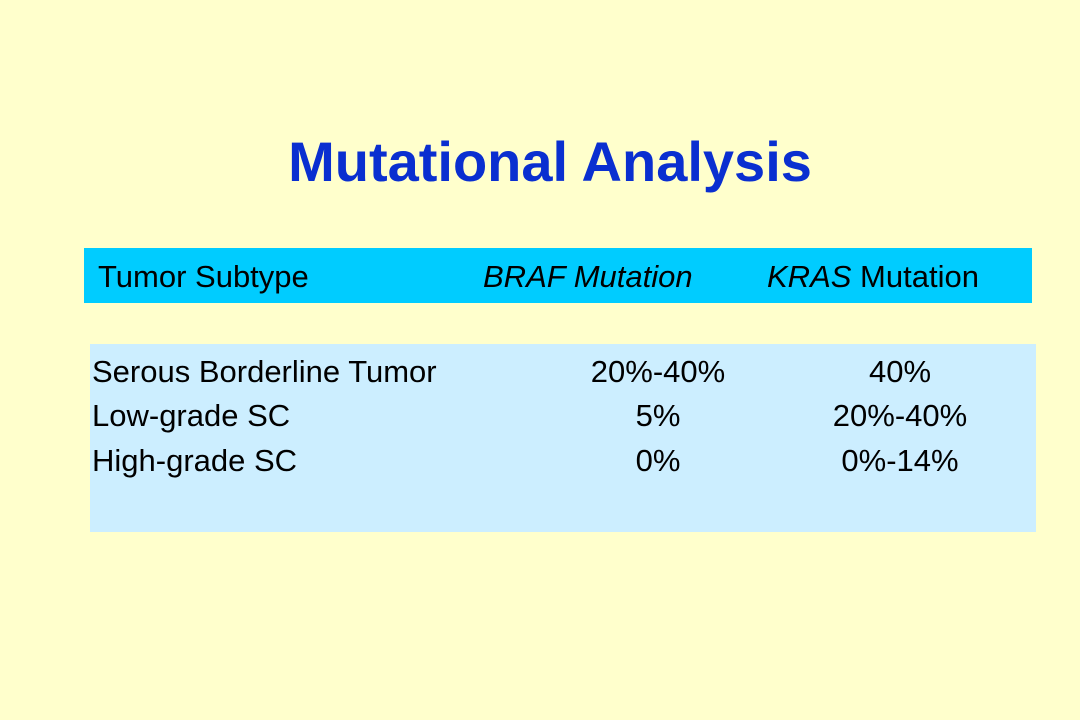  Describe the element at coordinates (563, 372) in the screenshot. I see `table-row: Serous Borderline Tumor 20%-40% 40%` at that location.